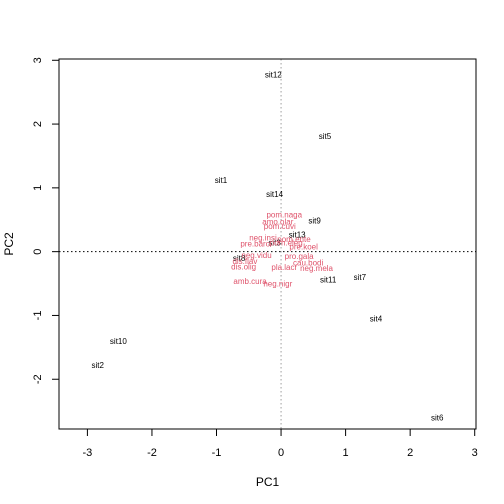 The width and height of the screenshot is (504, 504). What do you see at coordinates (299, 256) in the screenshot?
I see `species-label: pro.gala` at bounding box center [299, 256].